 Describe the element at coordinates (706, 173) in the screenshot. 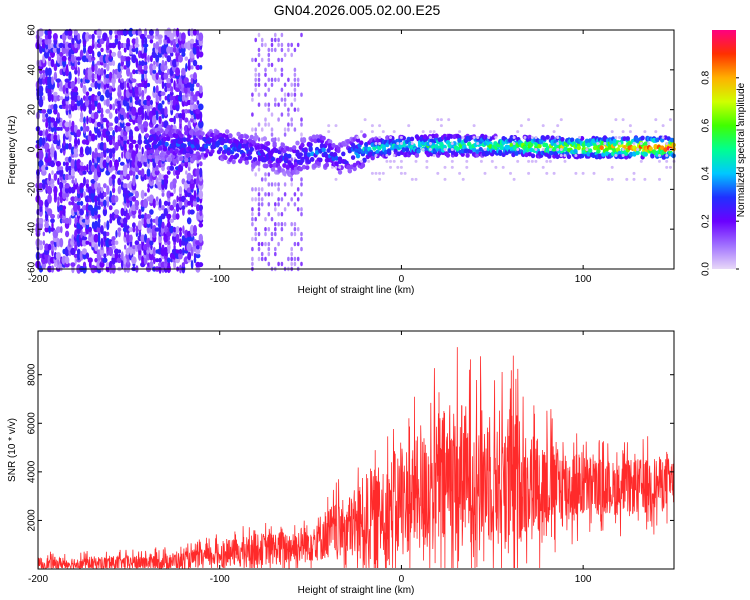

I see `colorbar-tick-label: 0.4` at that location.